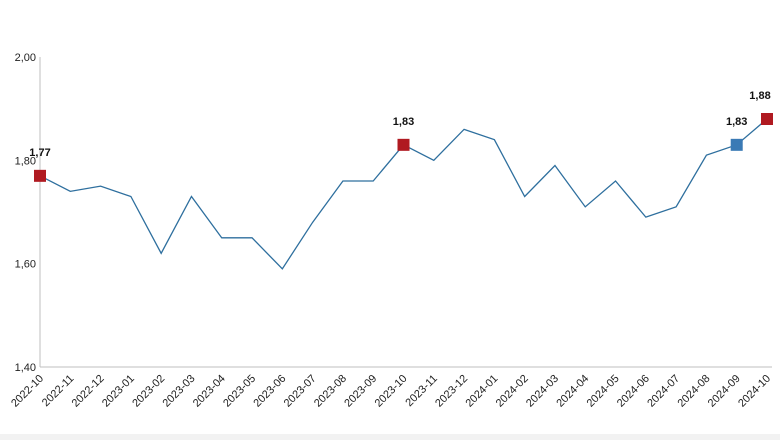  What do you see at coordinates (300, 391) in the screenshot?
I see `x-tick-label: 2023-07` at bounding box center [300, 391].